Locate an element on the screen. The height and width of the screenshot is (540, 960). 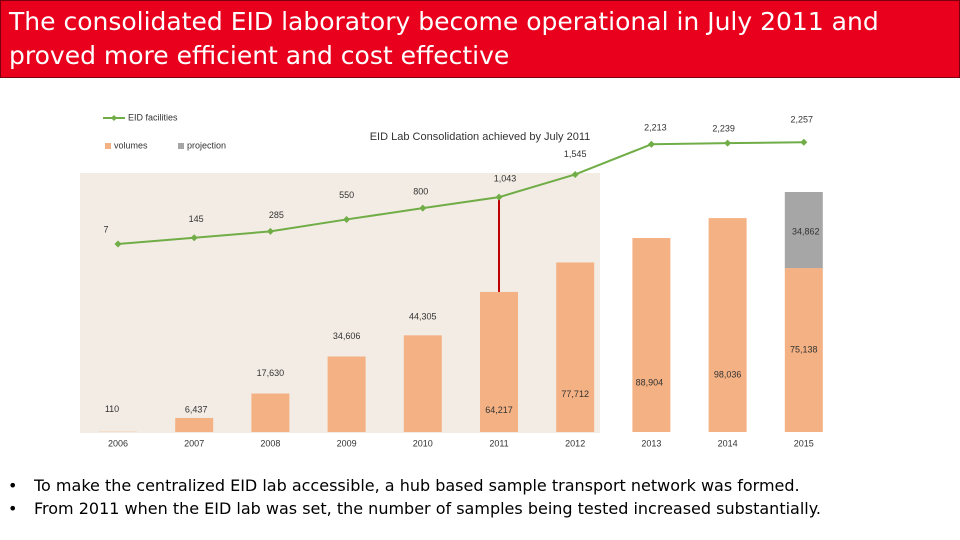
legend-label: volumes is located at coordinates (131, 145).